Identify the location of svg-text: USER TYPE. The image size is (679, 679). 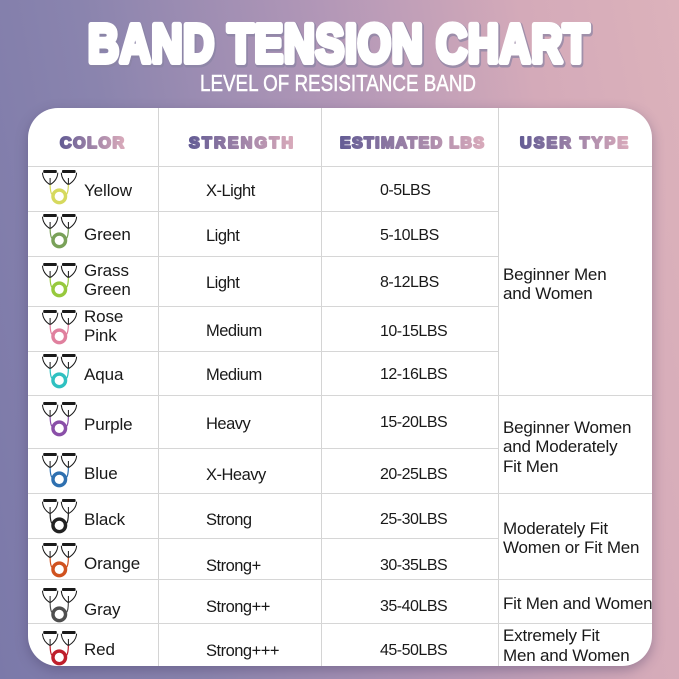
(574, 143).